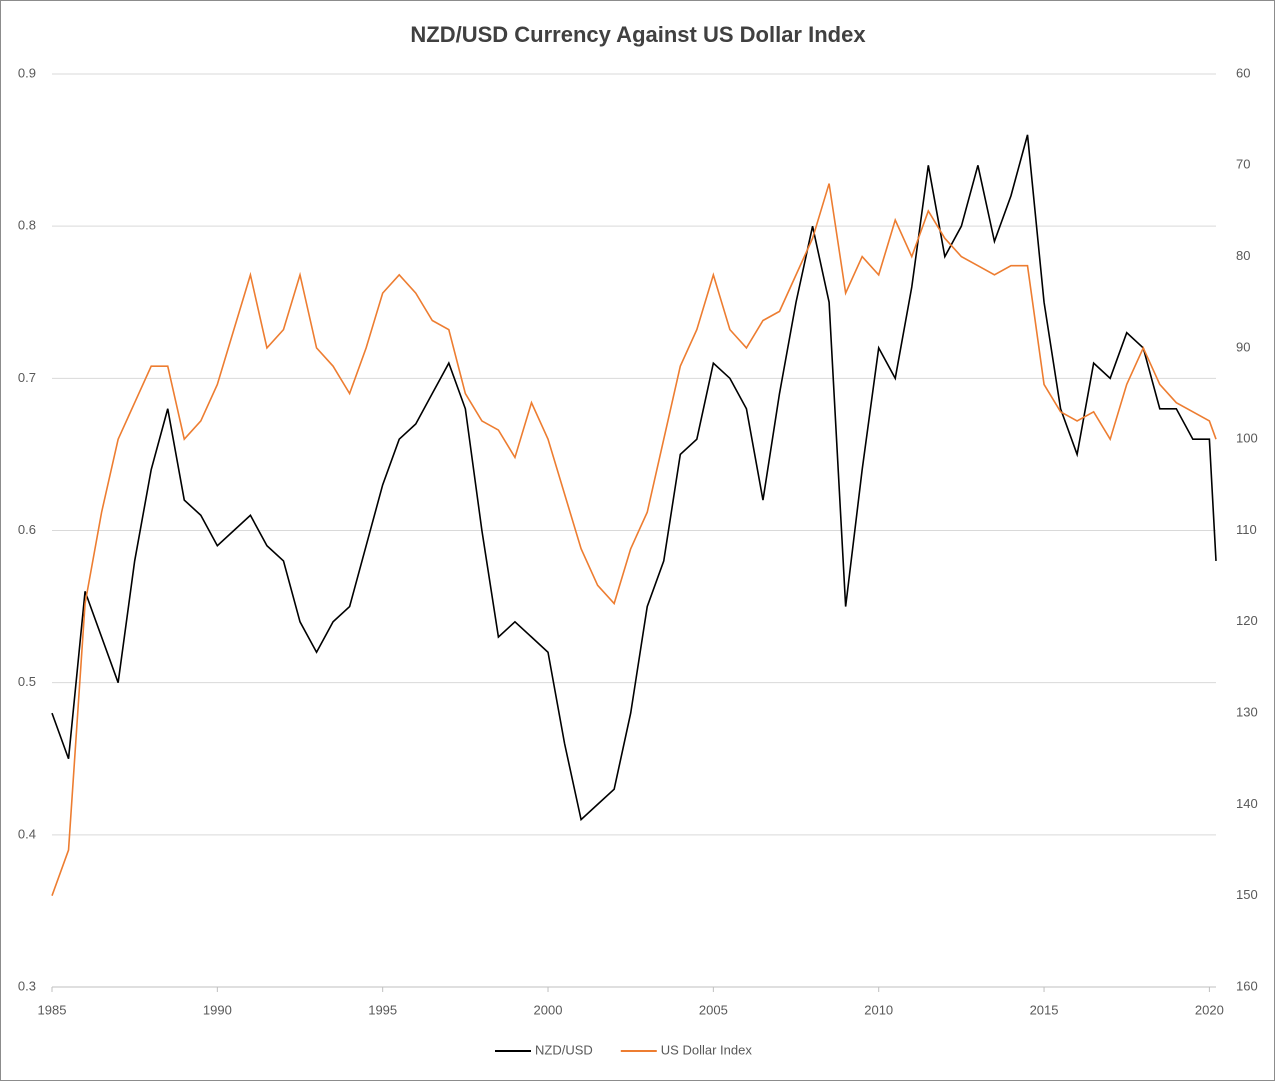  What do you see at coordinates (27, 833) in the screenshot?
I see `y-tick-label: 0.4` at bounding box center [27, 833].